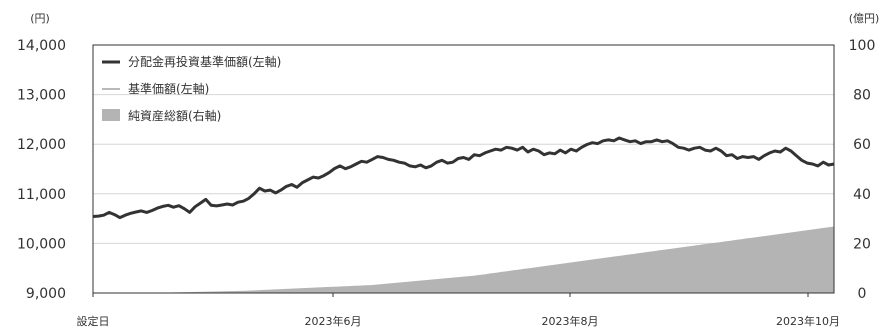  I want to click on right-tick-label: 60, so click(862, 145).